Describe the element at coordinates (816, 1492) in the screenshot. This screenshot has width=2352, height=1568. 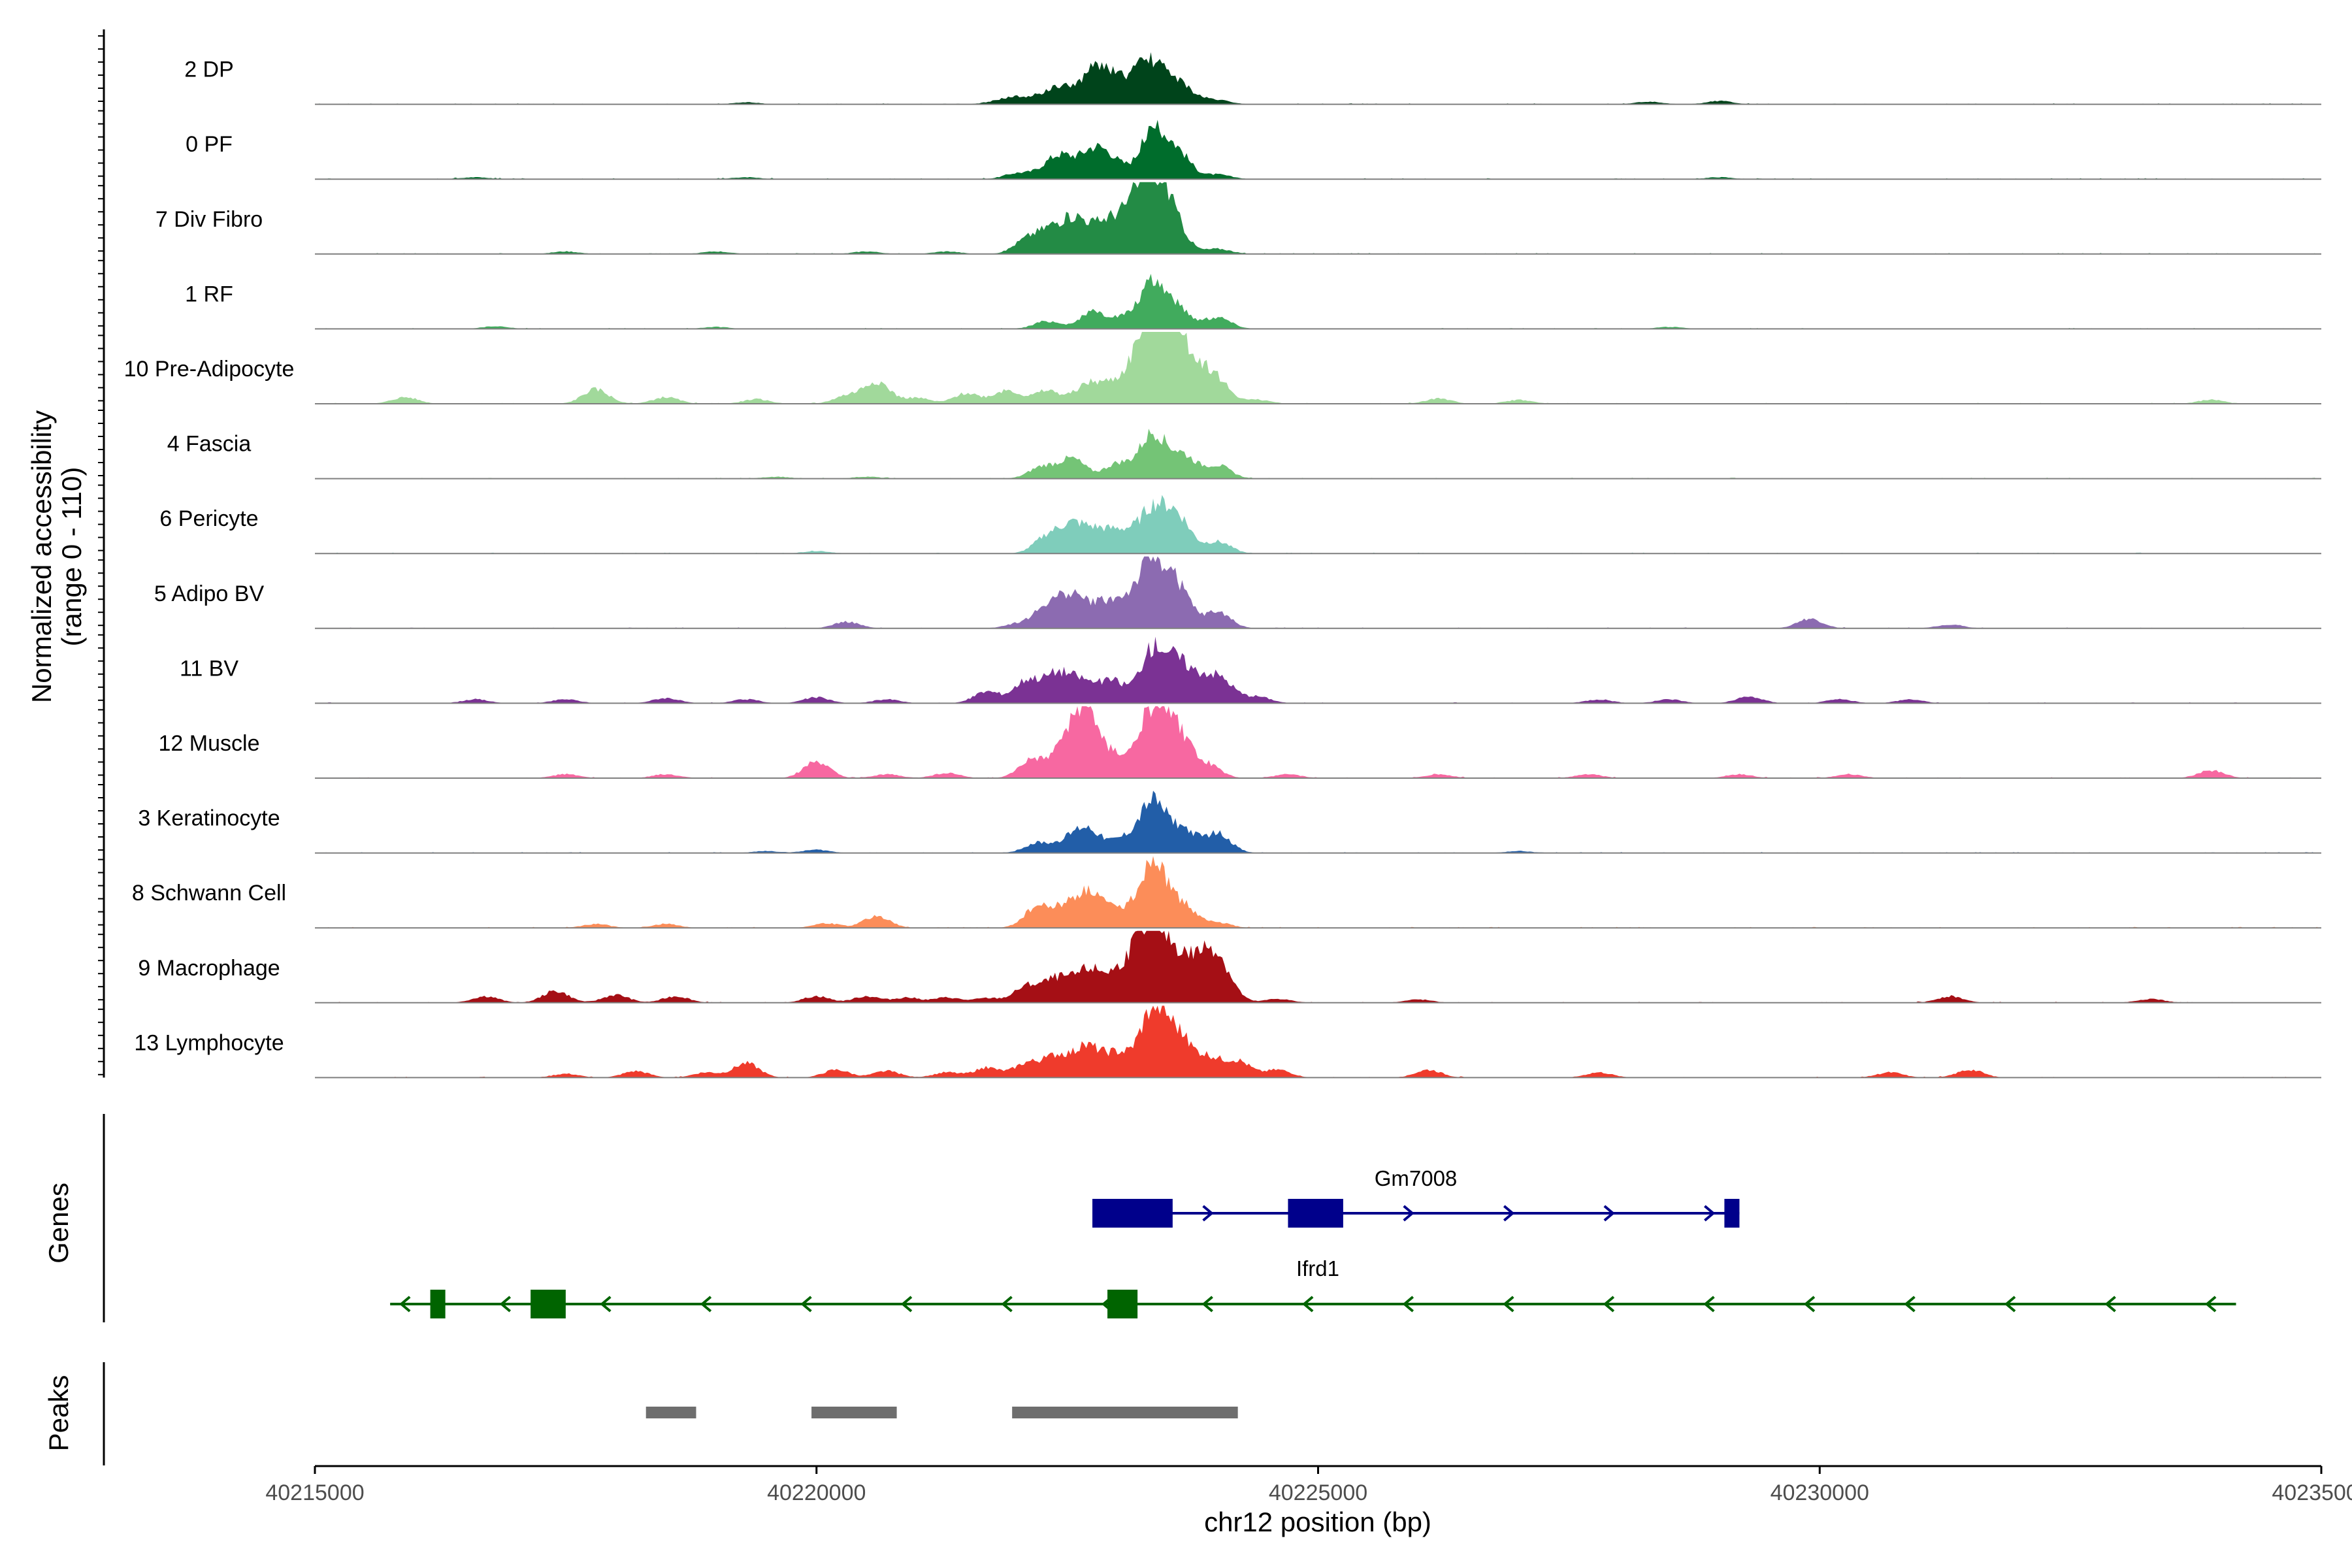
I see `x-tick-label: 40220000` at that location.